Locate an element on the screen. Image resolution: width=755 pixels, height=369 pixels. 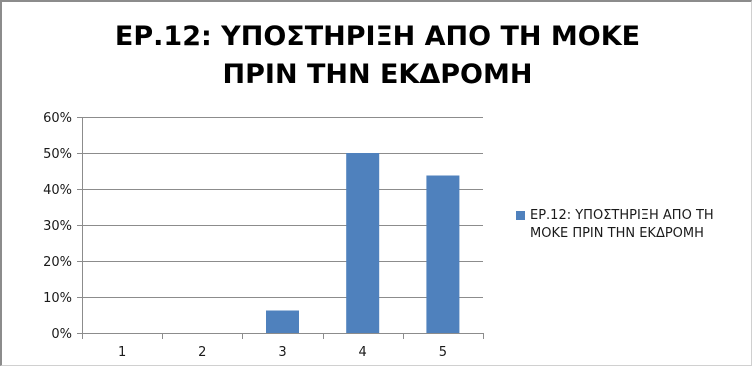
y-tick-label: 50% is located at coordinates (57, 154).